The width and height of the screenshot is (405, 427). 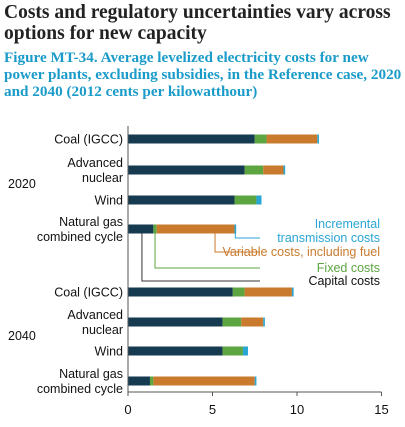 I want to click on x-tick-label: 5, so click(x=212, y=409).